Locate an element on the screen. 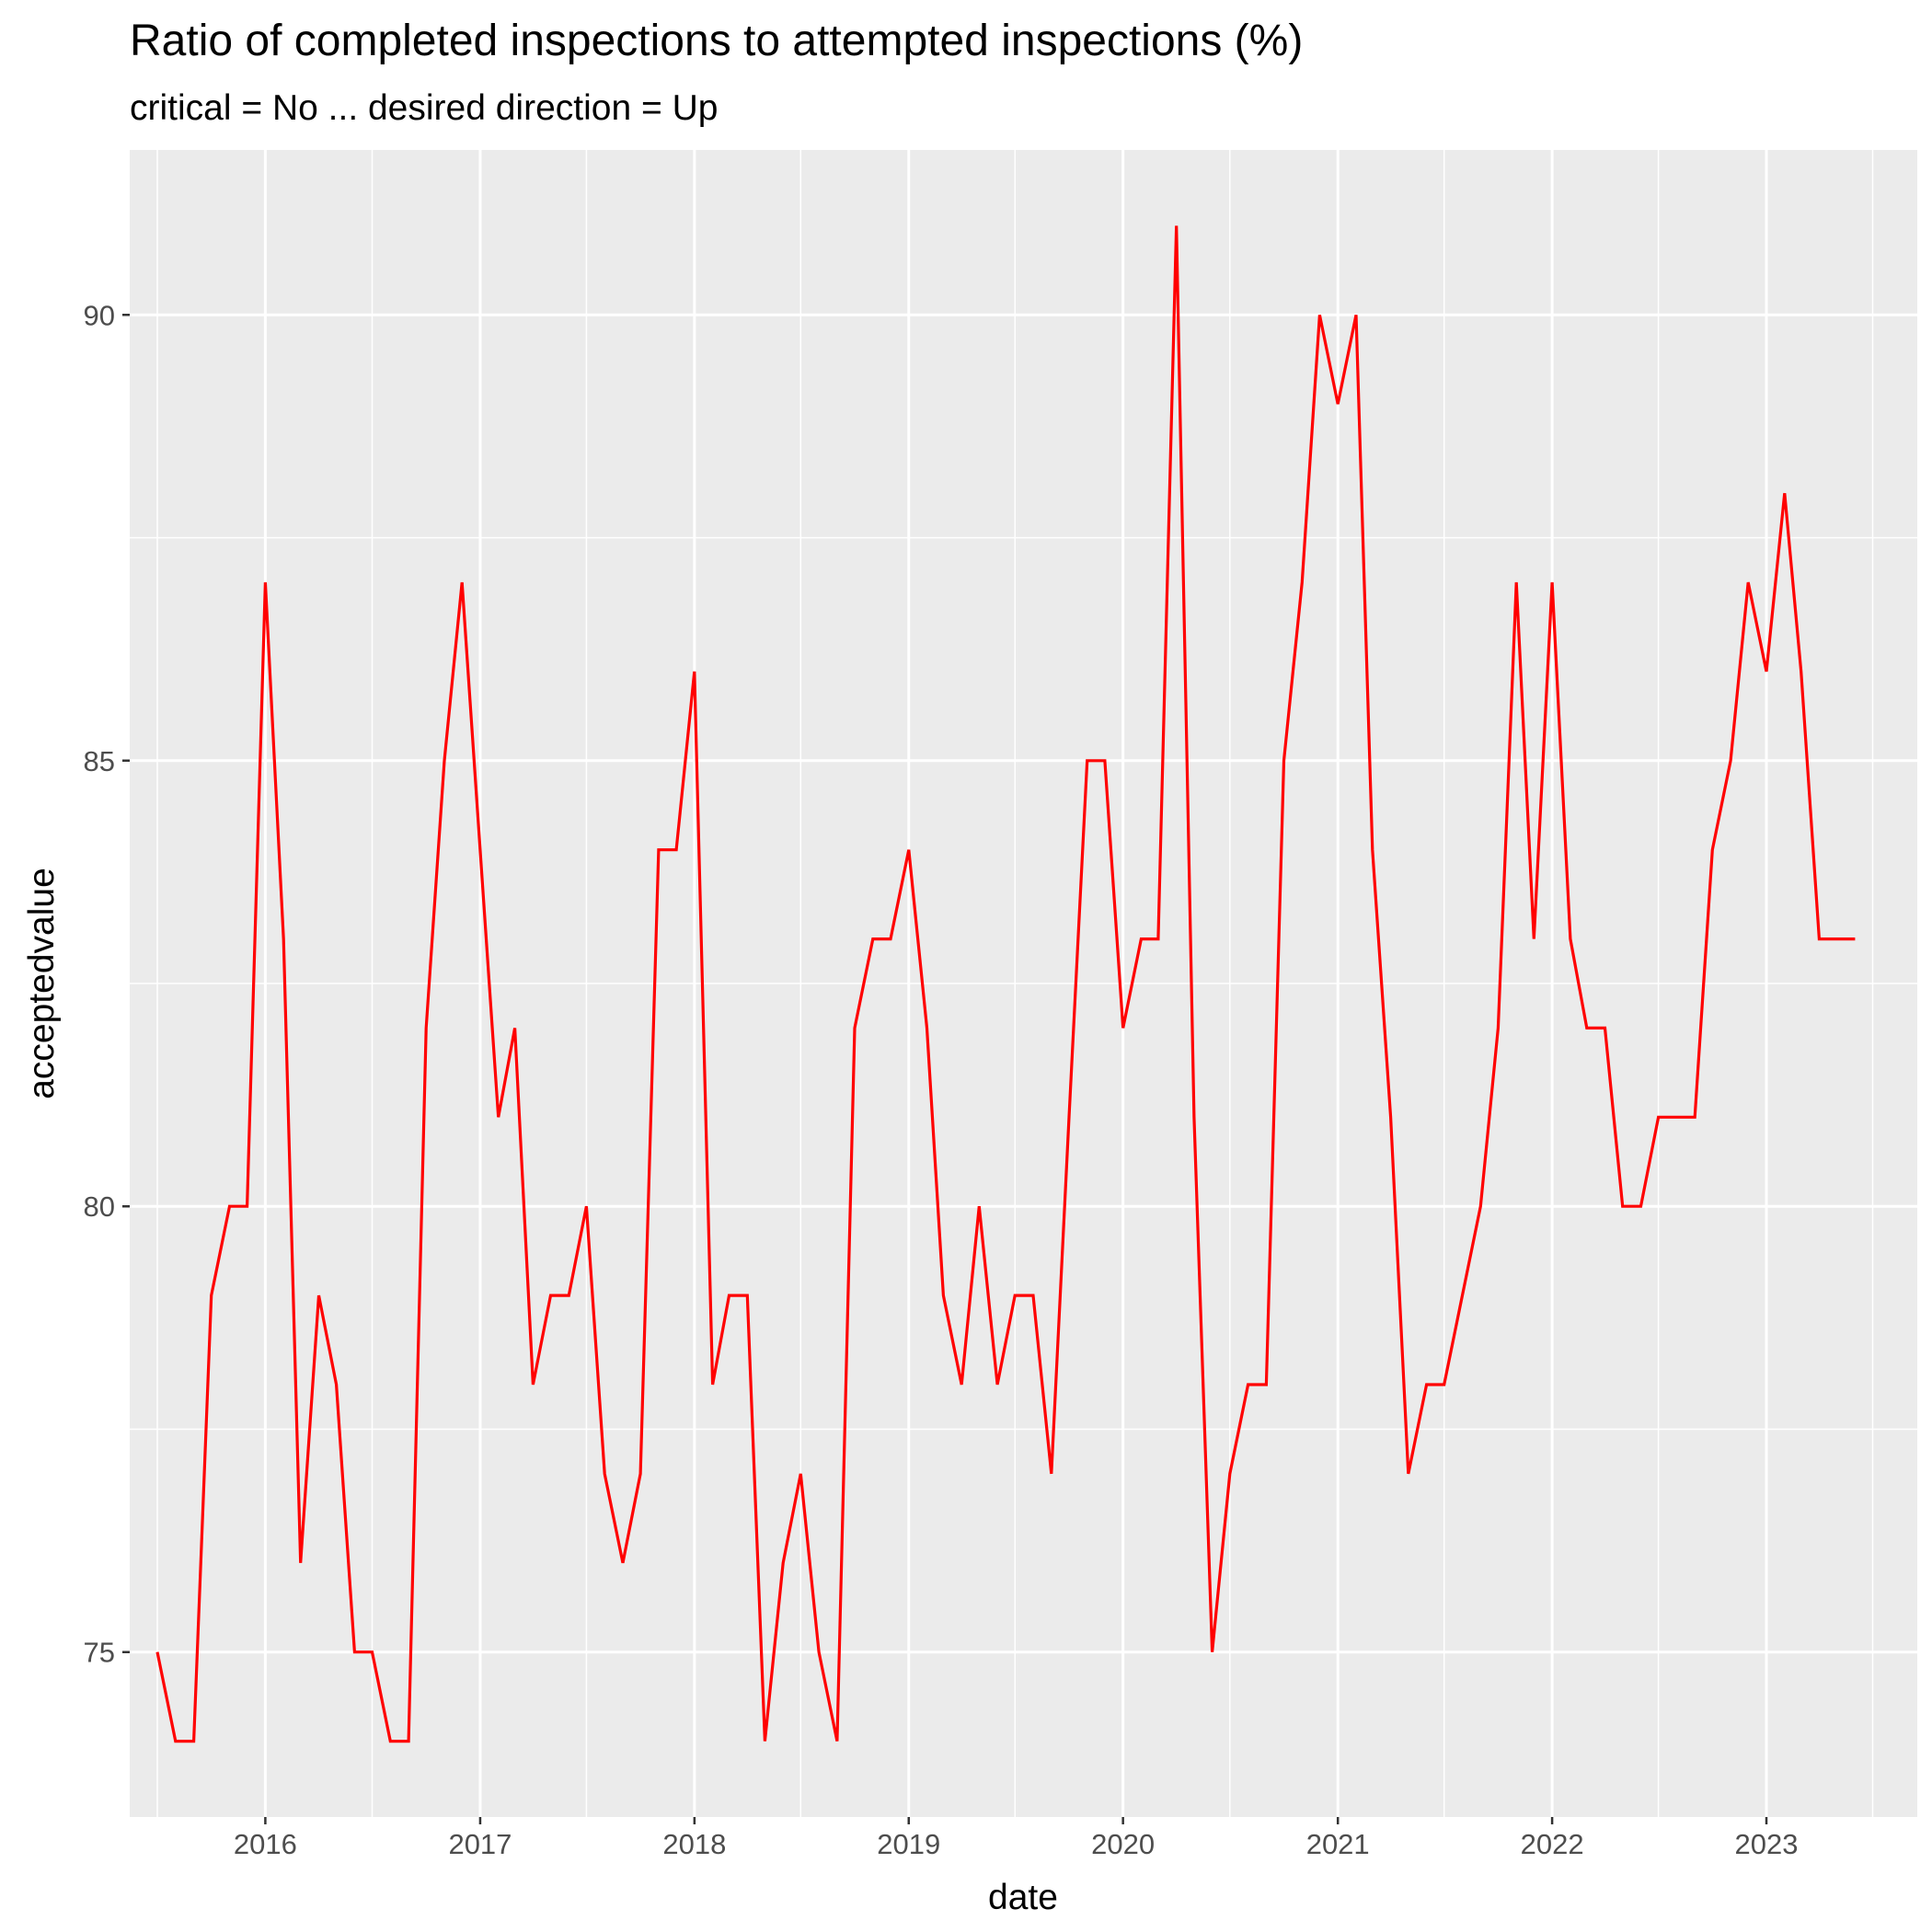  y-axis-title: acceptedvalue is located at coordinates (42, 983).